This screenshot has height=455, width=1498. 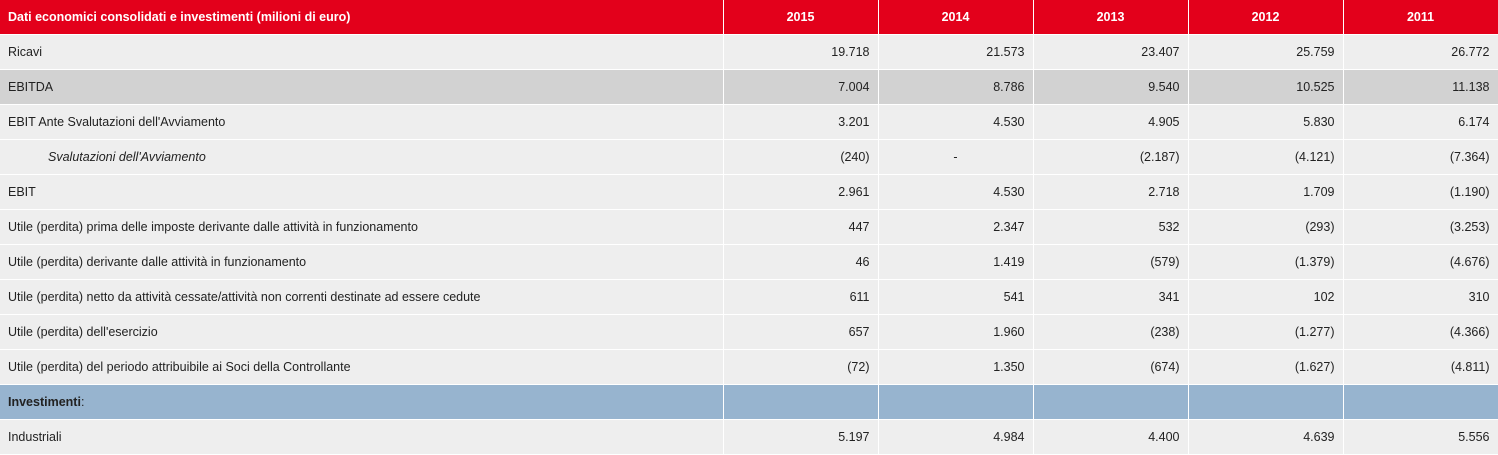 I want to click on cell-value: 4.400, so click(x=1111, y=437).